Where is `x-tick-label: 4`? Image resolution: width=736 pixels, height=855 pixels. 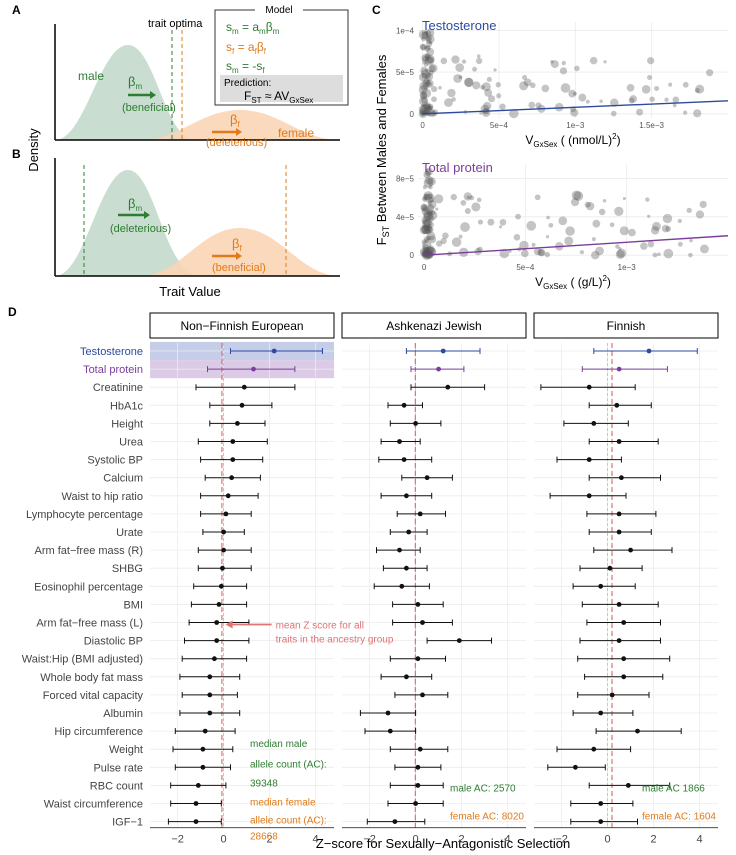
x-tick-label: 4 is located at coordinates (508, 840).